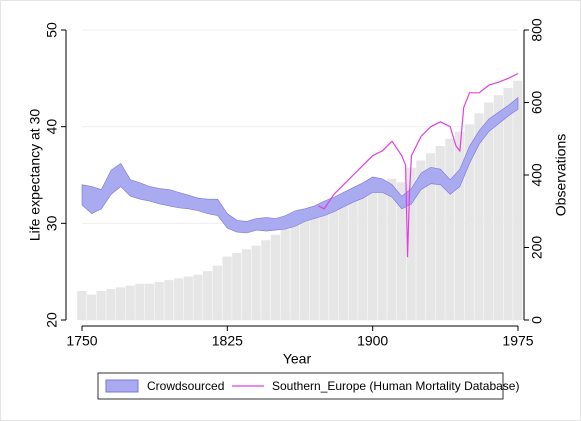 The image size is (581, 421). What do you see at coordinates (227, 341) in the screenshot?
I see `x-tick-label: 1825` at bounding box center [227, 341].